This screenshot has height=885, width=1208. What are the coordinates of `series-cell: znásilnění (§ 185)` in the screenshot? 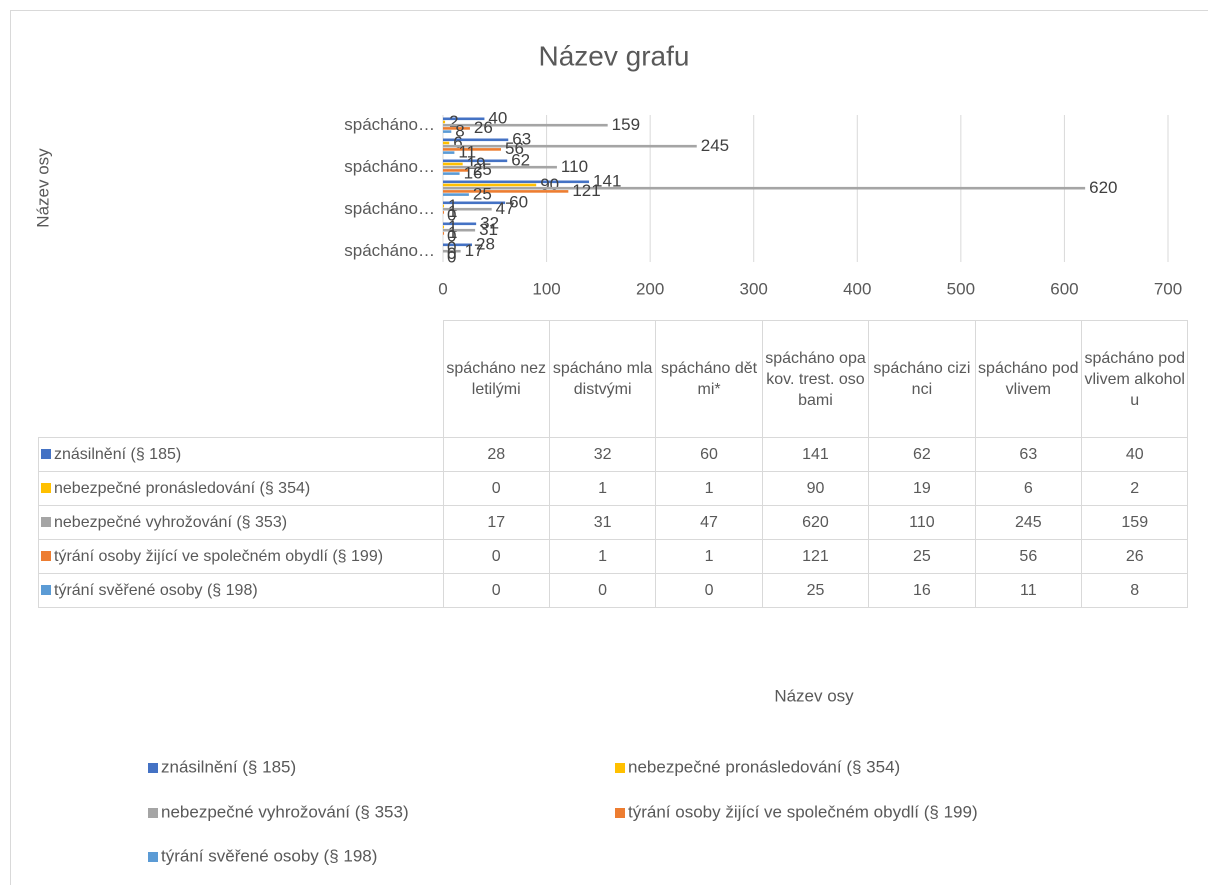 It's located at (241, 454).